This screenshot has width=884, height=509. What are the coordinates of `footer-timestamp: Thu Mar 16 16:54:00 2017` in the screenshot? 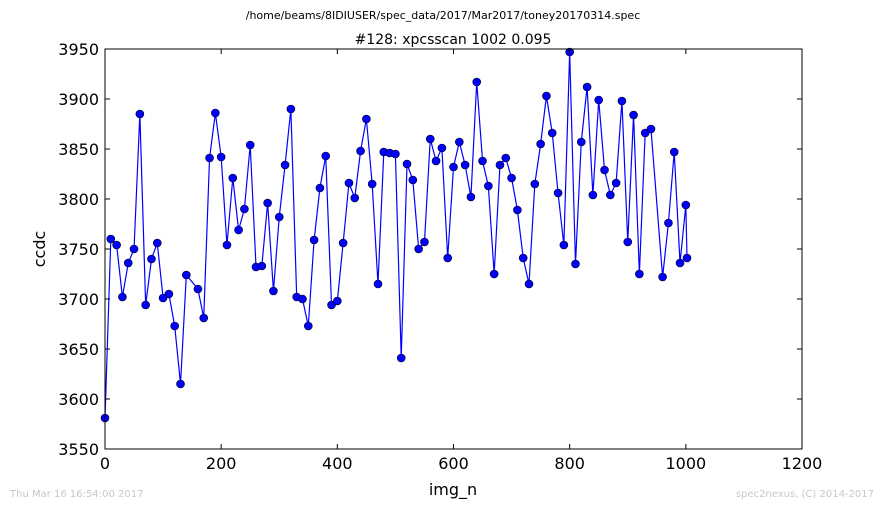 It's located at (77, 494).